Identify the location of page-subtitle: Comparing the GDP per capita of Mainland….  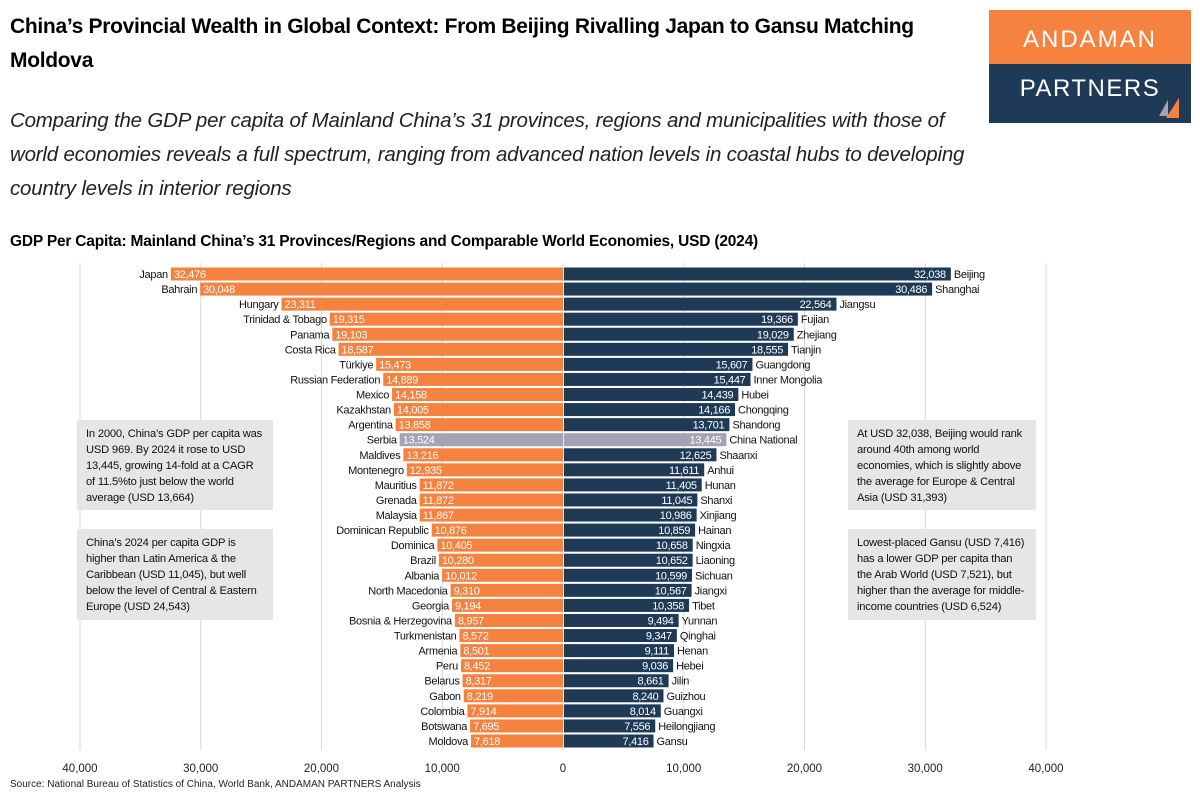
(487, 154).